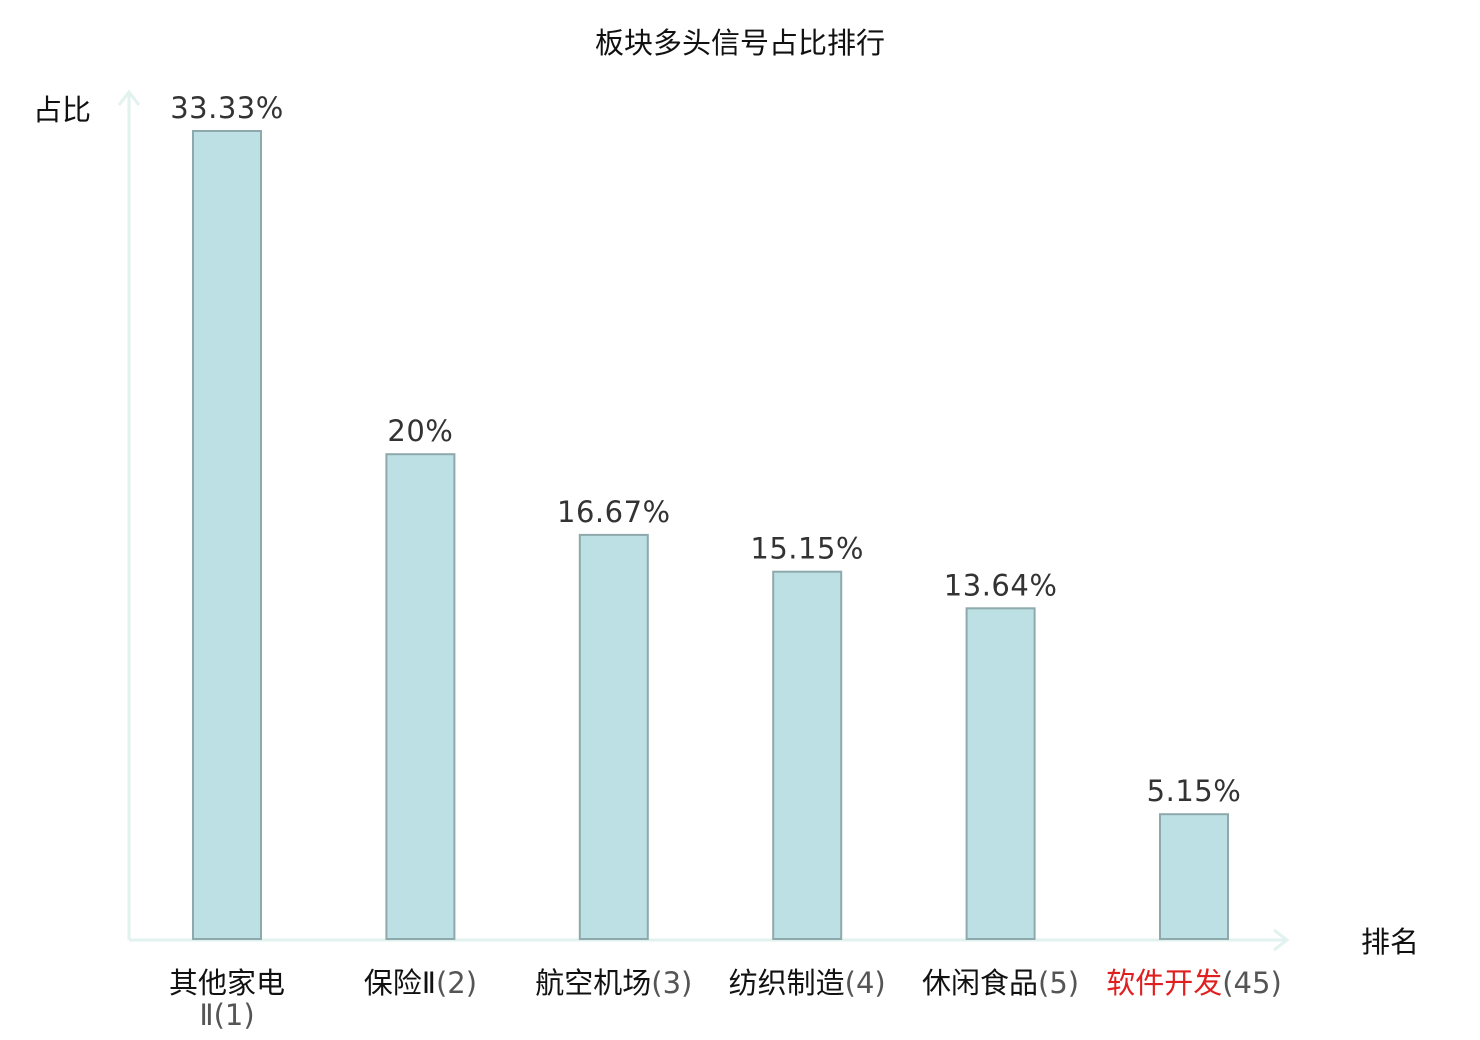 This screenshot has height=1040, width=1480. Describe the element at coordinates (1390, 942) in the screenshot. I see `x-axis-title: 排名` at that location.